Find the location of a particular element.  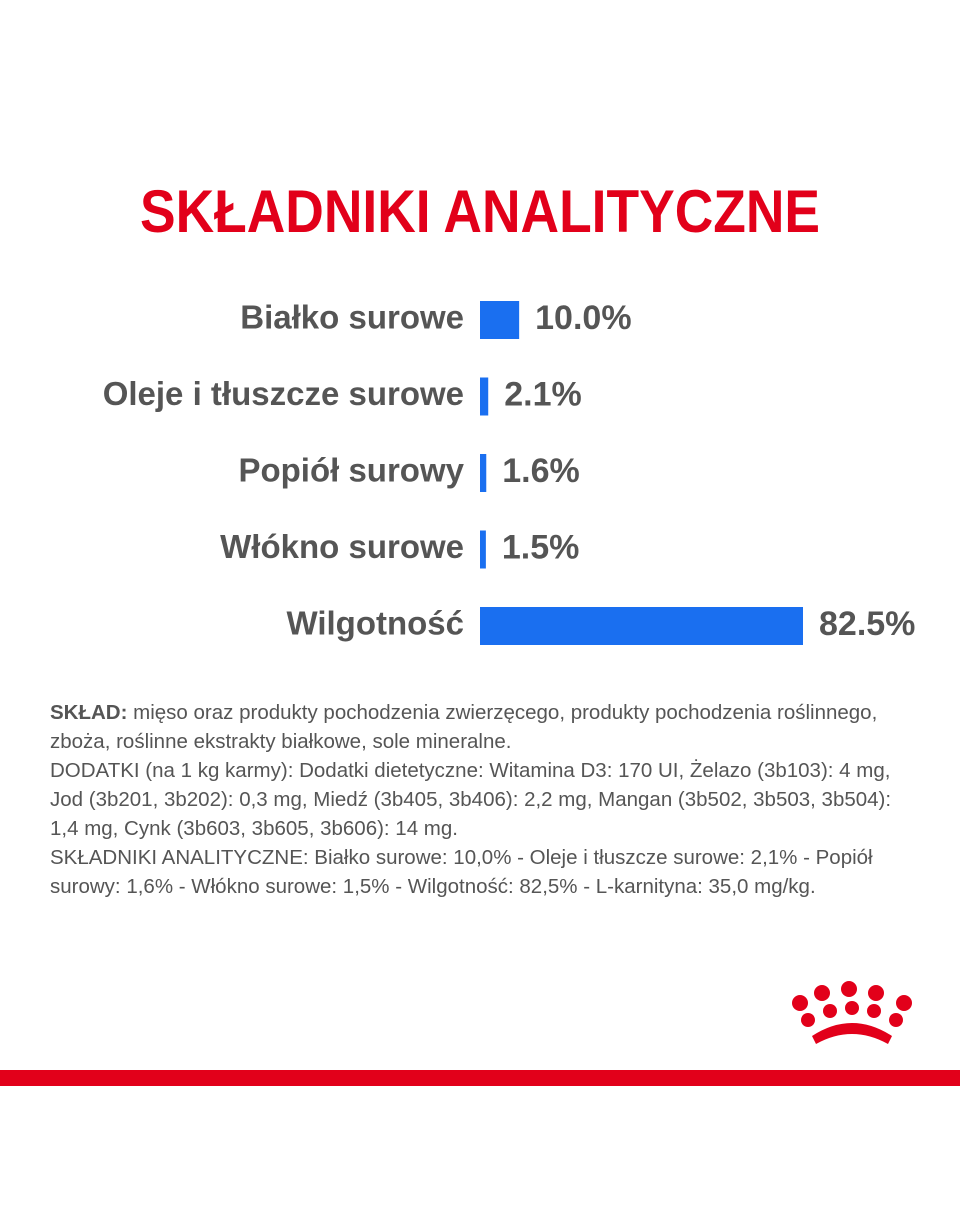

value-label: 1.6% is located at coordinates (541, 471).